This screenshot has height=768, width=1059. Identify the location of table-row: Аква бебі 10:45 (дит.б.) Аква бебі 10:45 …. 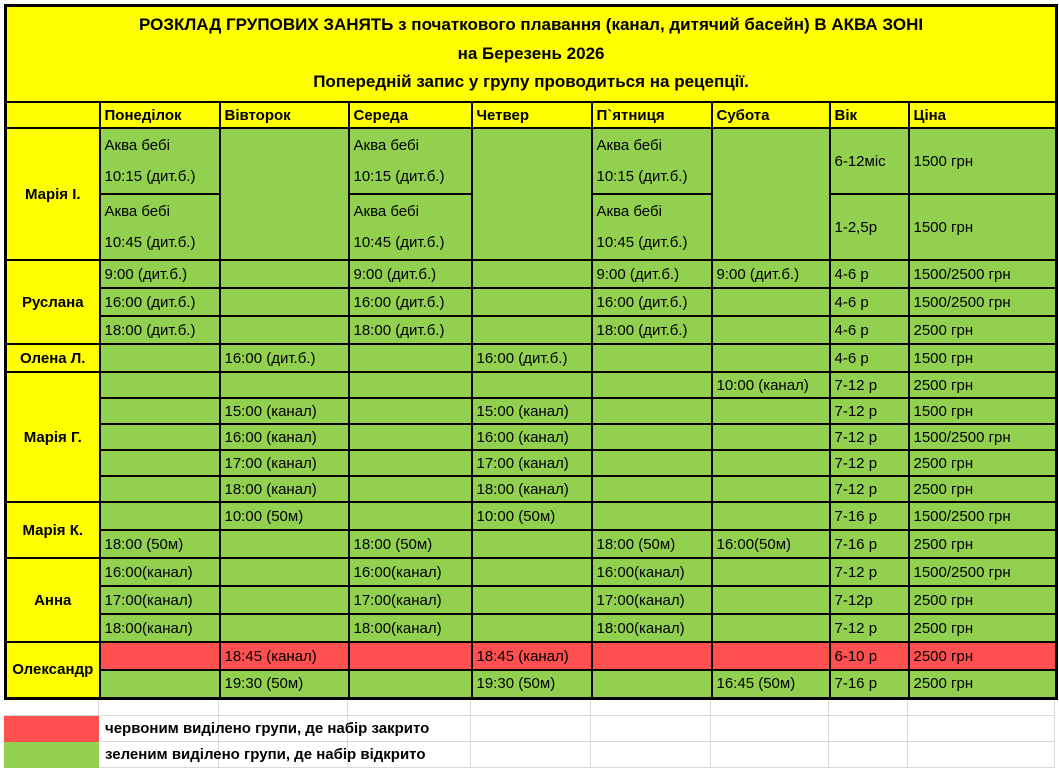
(532, 227).